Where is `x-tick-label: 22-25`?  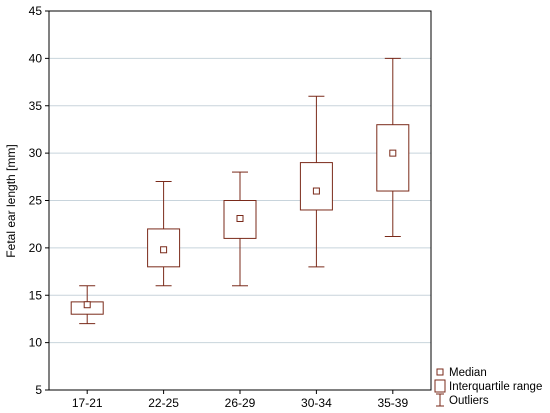 x-tick-label: 22-25 is located at coordinates (163, 403).